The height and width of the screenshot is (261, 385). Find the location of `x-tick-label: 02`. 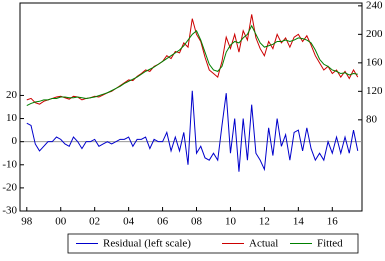

x-tick-label: 02 is located at coordinates (94, 222).